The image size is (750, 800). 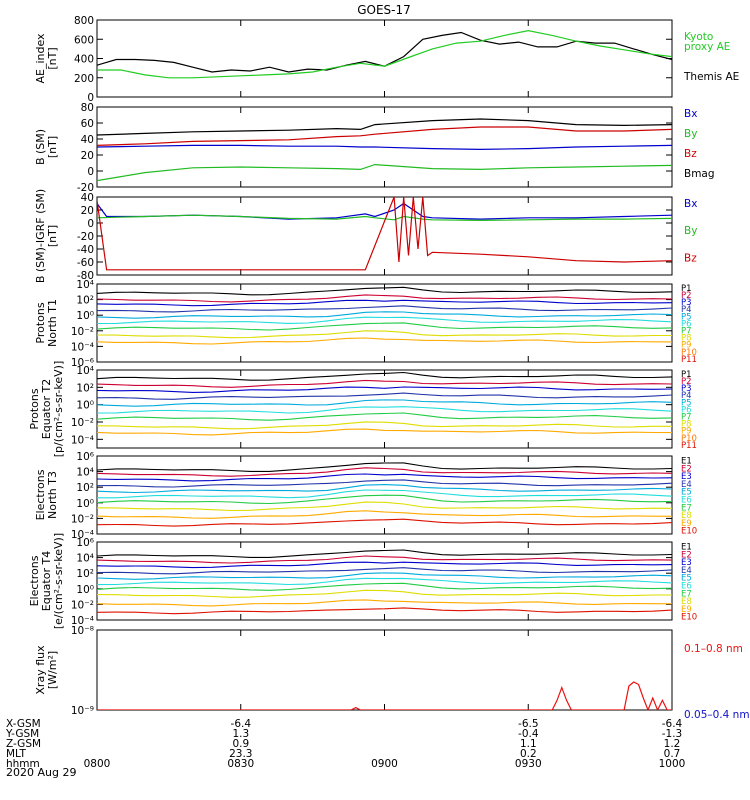 I want to click on footer-row-label-x-gsm: X-GSM, so click(x=23, y=724).